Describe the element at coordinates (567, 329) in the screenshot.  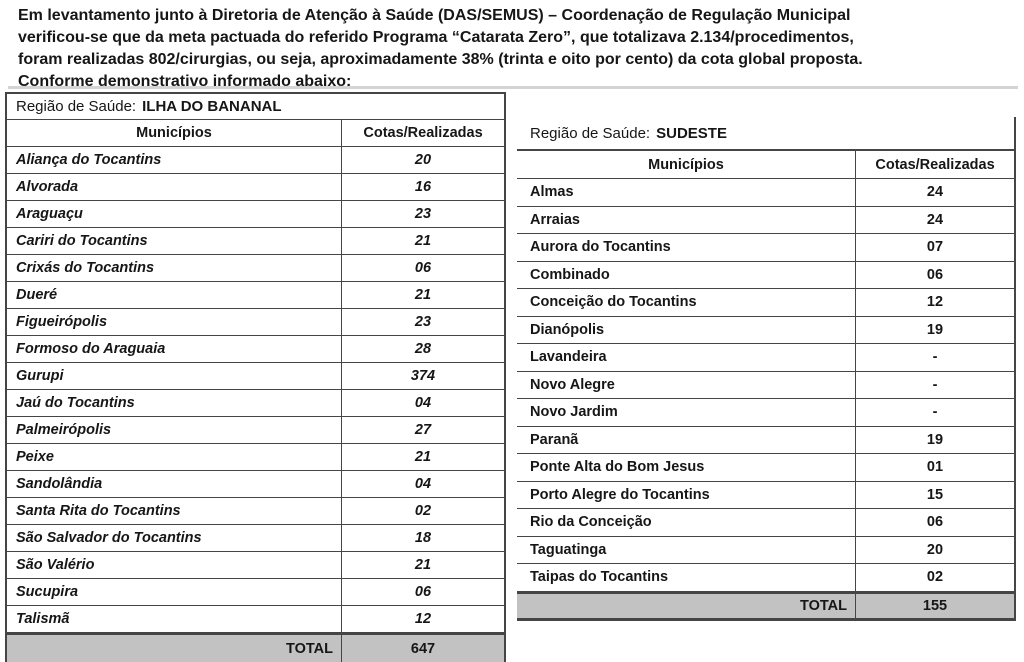
I see `municipality-cell: Dianópolis` at that location.